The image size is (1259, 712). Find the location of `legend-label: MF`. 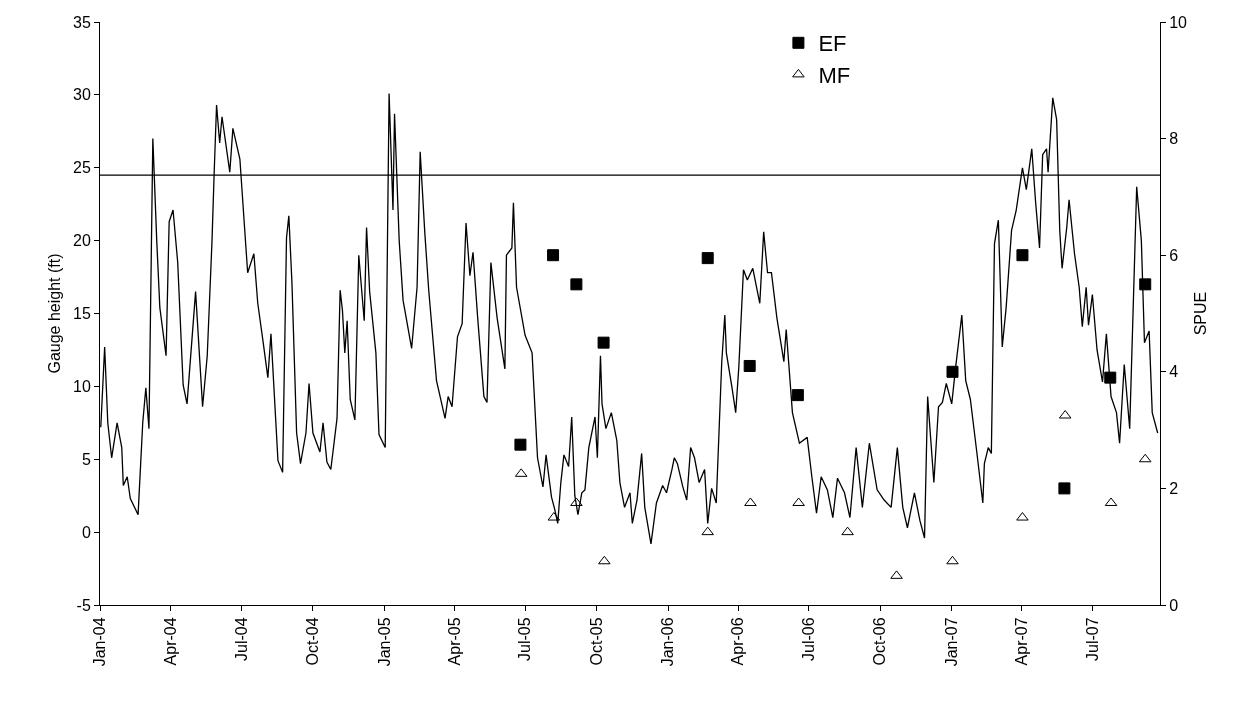

legend-label: MF is located at coordinates (834, 75).